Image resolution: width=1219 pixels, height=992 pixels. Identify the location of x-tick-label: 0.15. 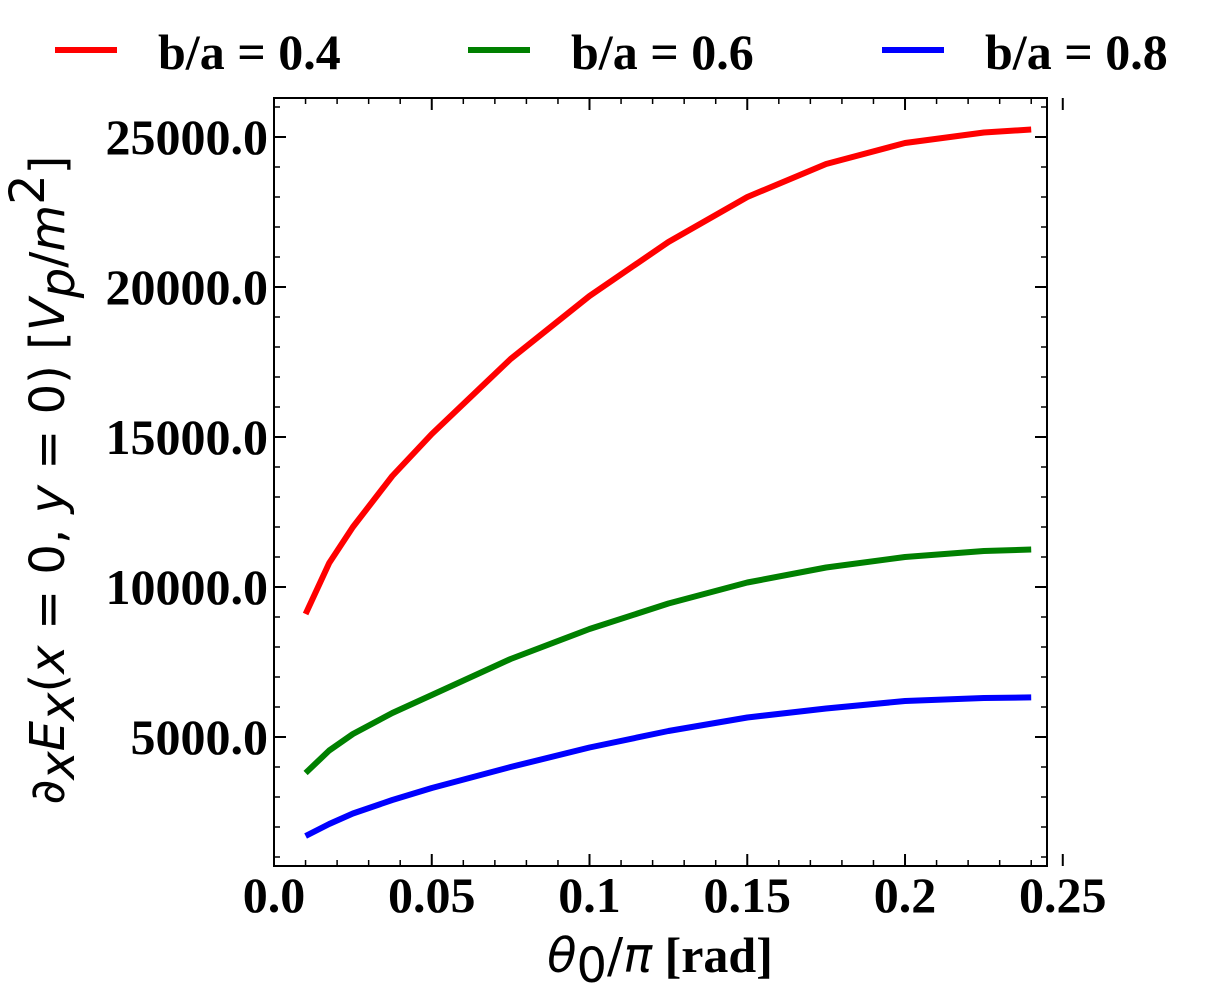
(748, 895).